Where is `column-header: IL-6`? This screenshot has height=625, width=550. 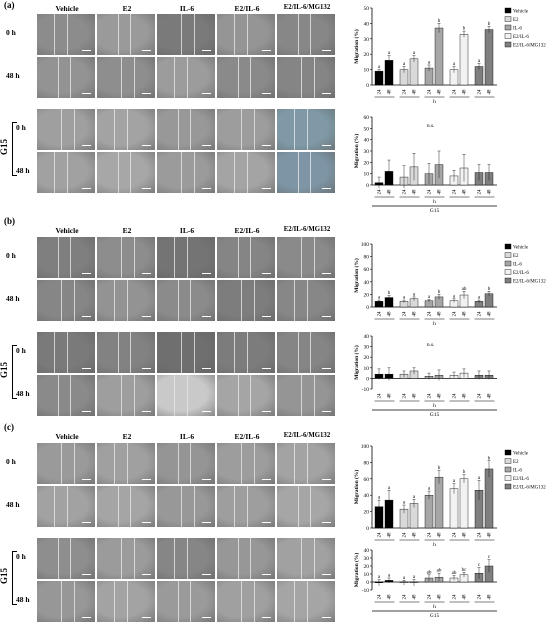 column-header: IL-6 is located at coordinates (187, 230).